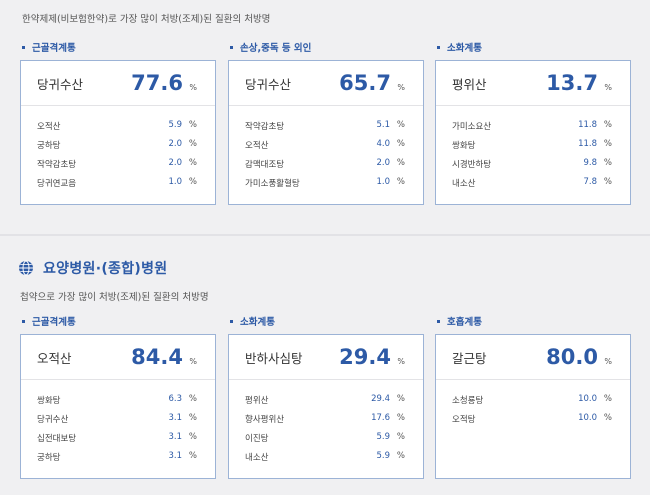 The width and height of the screenshot is (650, 495). What do you see at coordinates (325, 235) in the screenshot?
I see `section-divider` at bounding box center [325, 235].